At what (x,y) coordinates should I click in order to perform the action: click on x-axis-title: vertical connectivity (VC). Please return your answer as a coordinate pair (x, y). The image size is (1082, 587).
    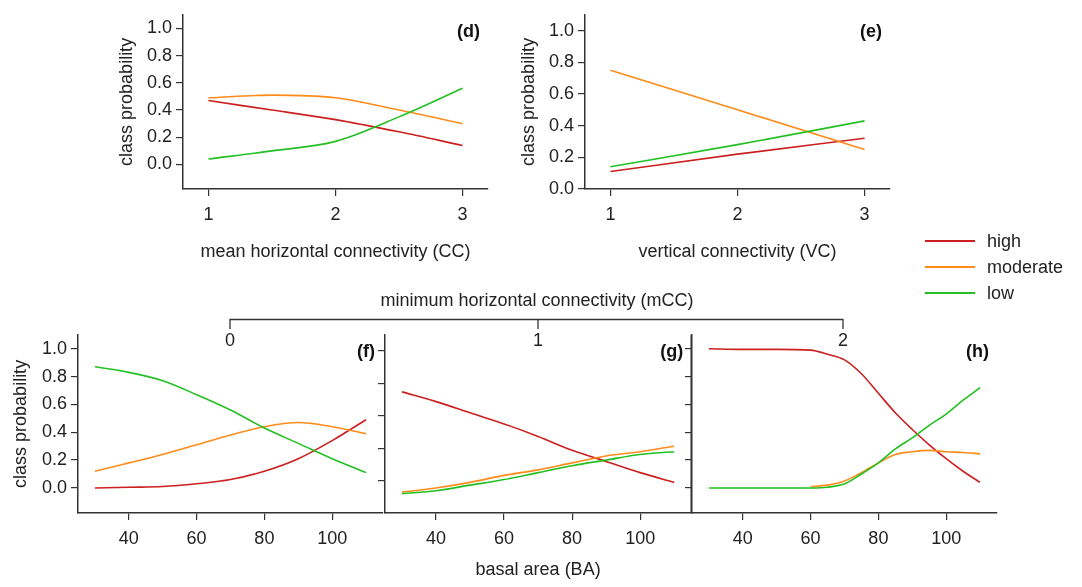
    Looking at the image, I should click on (737, 251).